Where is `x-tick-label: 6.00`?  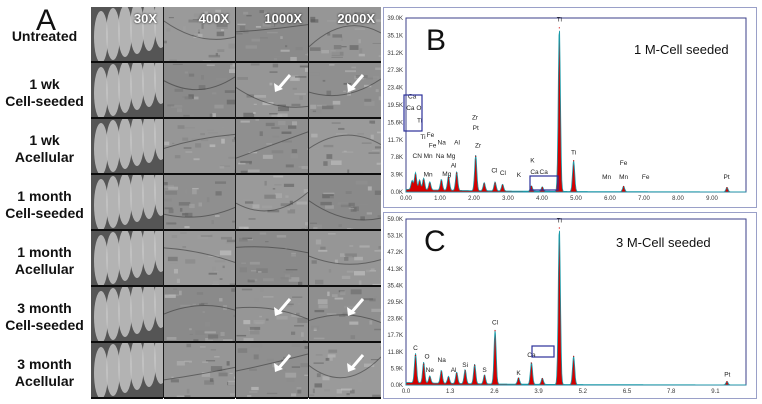 x-tick-label: 6.00 is located at coordinates (610, 199).